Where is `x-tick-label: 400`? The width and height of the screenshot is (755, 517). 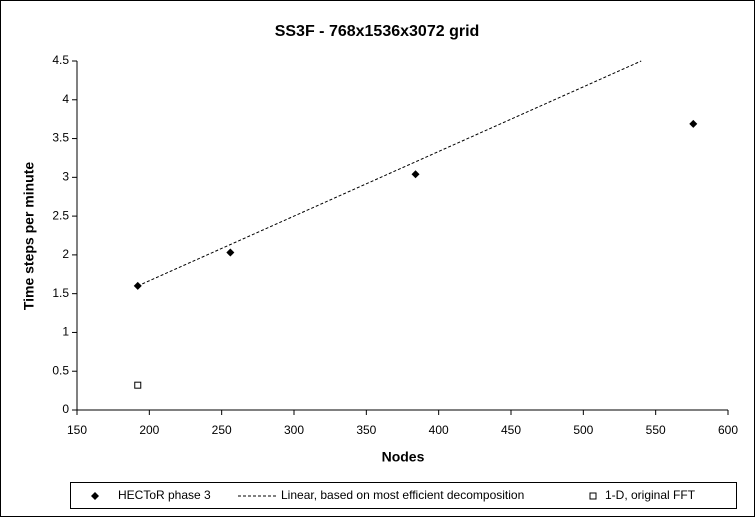
x-tick-label: 400 is located at coordinates (439, 430).